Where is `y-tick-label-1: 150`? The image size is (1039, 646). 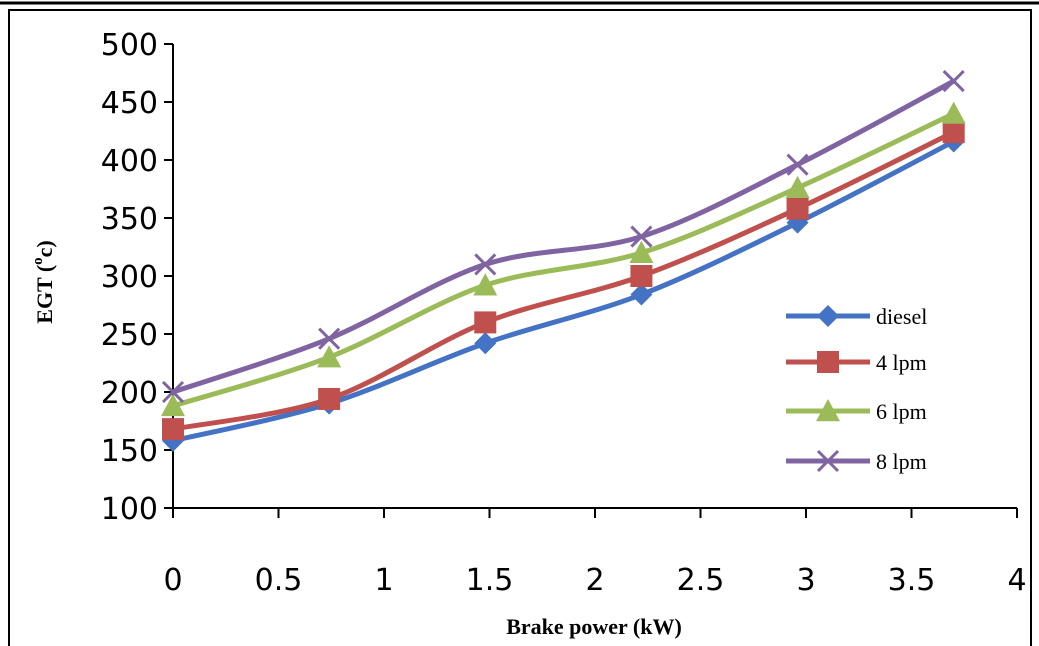 y-tick-label-1: 150 is located at coordinates (129, 451).